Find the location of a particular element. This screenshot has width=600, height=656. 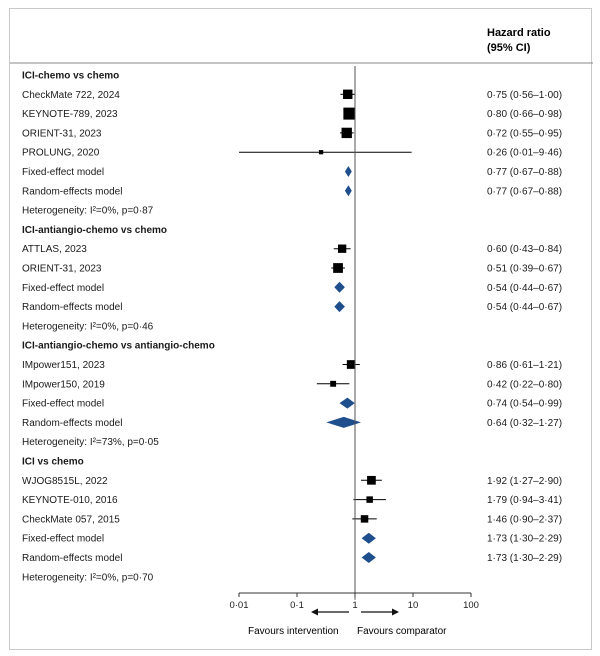

ci-value: 1·46 (0·90–2·37) is located at coordinates (524, 519).